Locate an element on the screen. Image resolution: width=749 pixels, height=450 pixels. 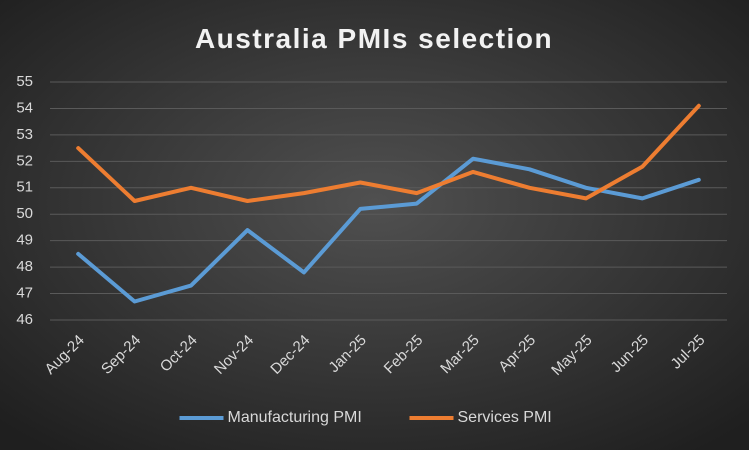
y-tick-label: 47 is located at coordinates (24, 293).